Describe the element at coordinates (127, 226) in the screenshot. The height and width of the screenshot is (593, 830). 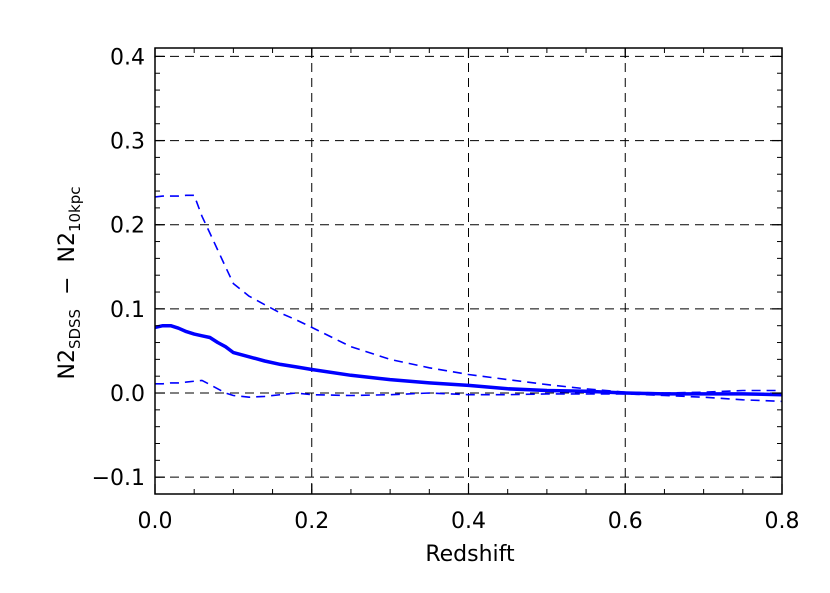
I see `y-tick-label: 0.2` at that location.